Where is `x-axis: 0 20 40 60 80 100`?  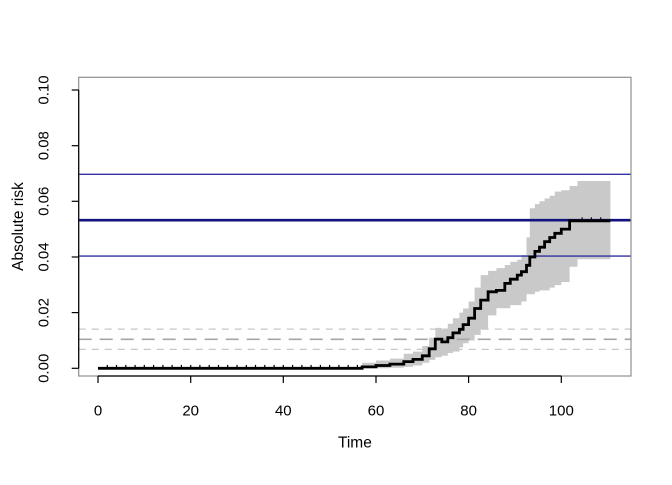
x-axis: 0 20 40 60 80 100 is located at coordinates (334, 398).